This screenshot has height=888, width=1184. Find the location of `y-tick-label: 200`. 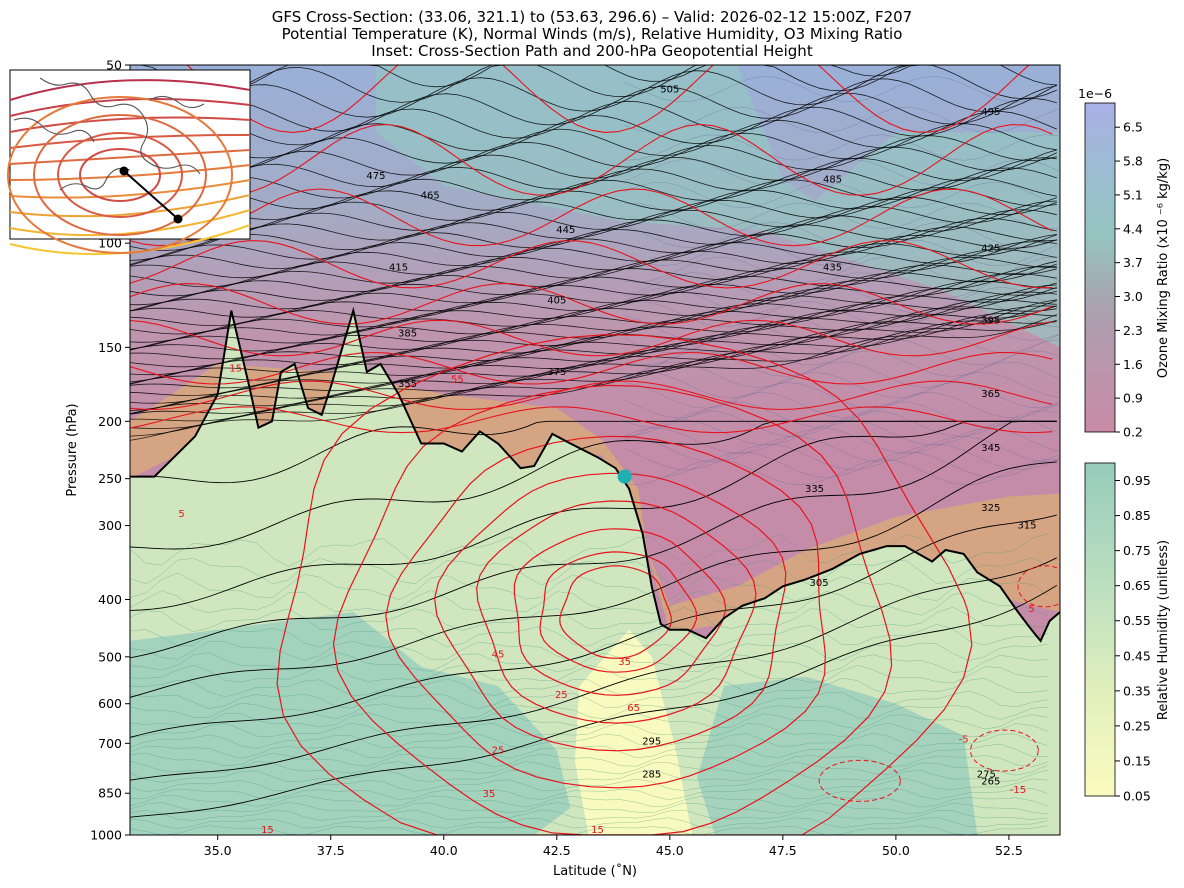

y-tick-label: 200 is located at coordinates (110, 421).